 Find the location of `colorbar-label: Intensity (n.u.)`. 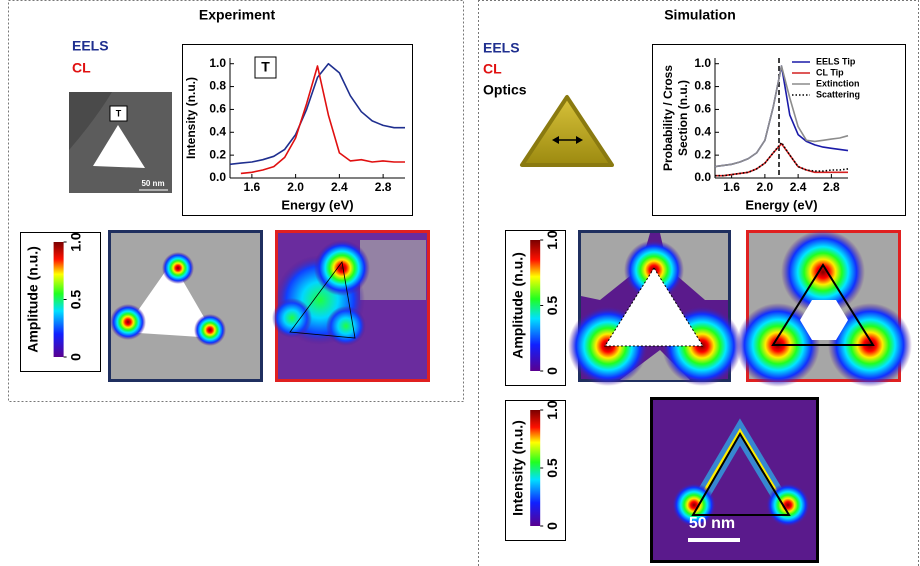

colorbar-label: Intensity (n.u.) is located at coordinates (518, 468).